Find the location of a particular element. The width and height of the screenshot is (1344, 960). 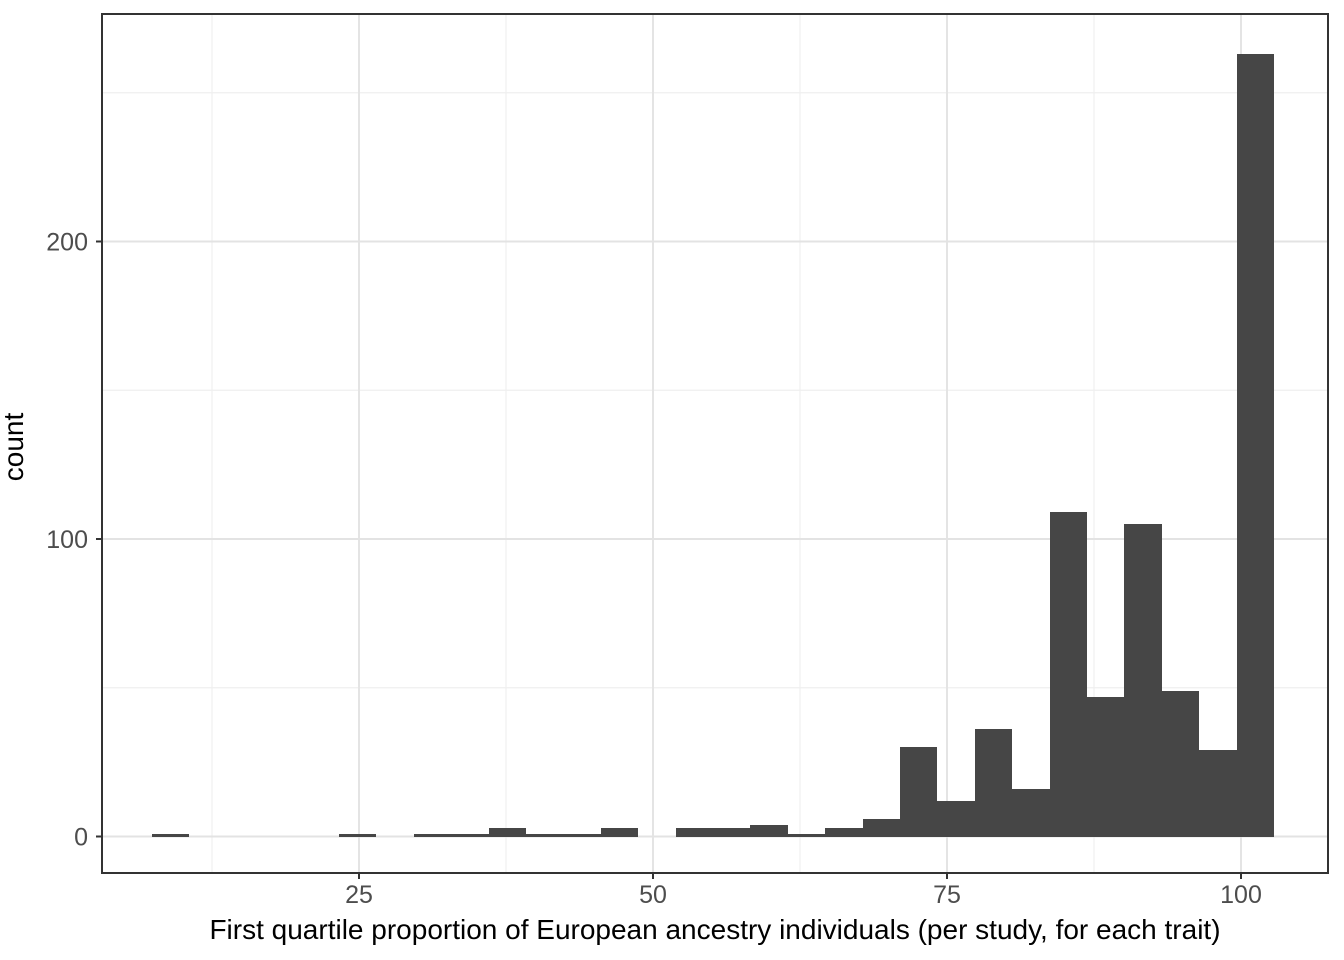

y-axis-title: count is located at coordinates (14, 447).